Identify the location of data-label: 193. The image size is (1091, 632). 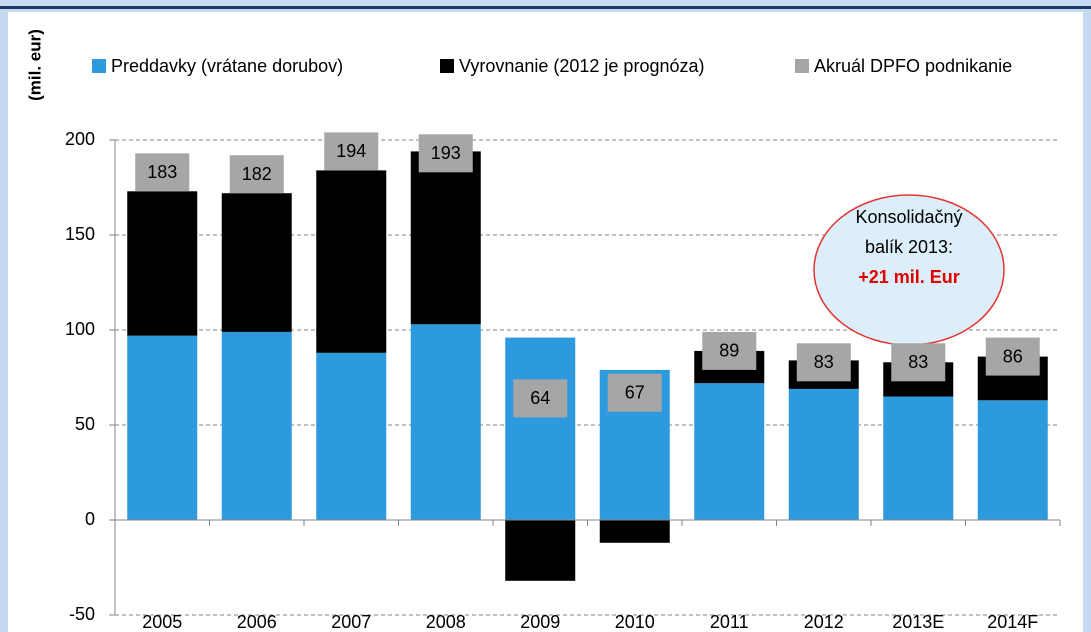
(446, 153).